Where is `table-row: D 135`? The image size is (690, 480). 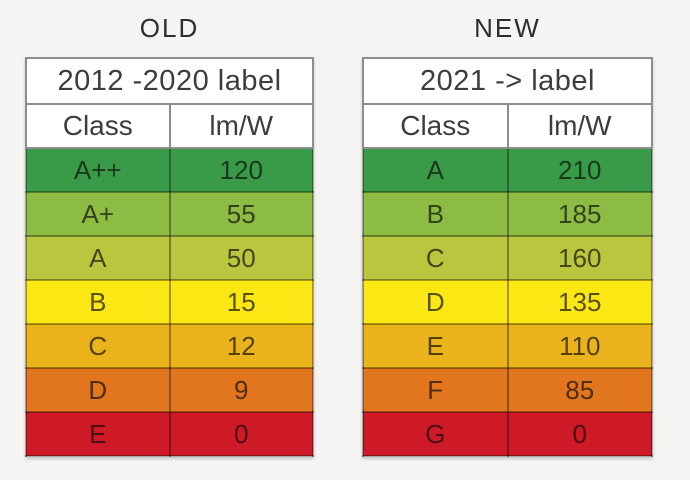 table-row: D 135 is located at coordinates (507, 302).